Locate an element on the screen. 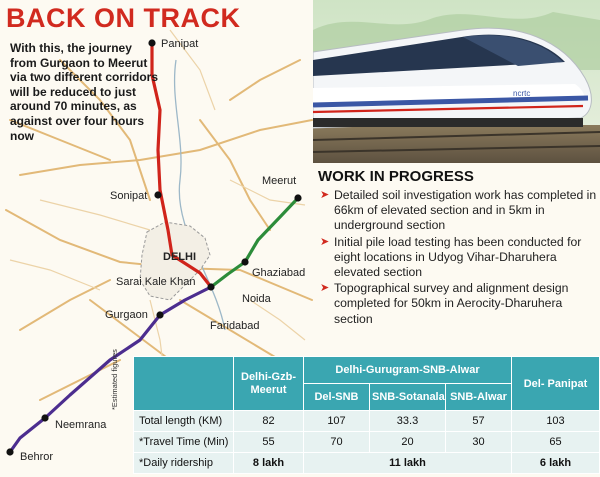 Image resolution: width=600 pixels, height=477 pixels. noida-label: Noida is located at coordinates (257, 299).